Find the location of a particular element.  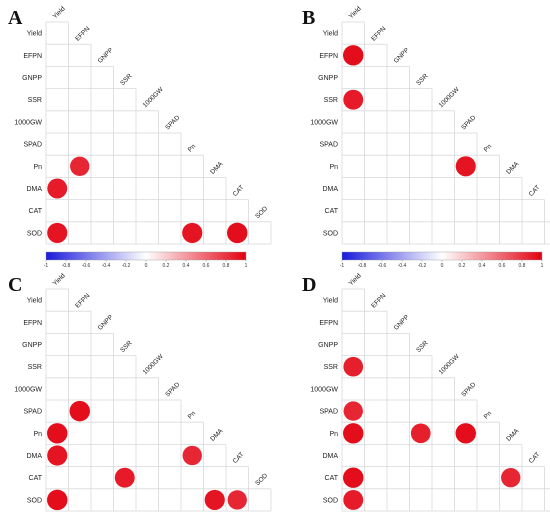

colorbar: -1 -0.8 -0.6 -0.4 -0.2 0 0.2 0.4 0.6 0.8 1 is located at coordinates (146, 260).